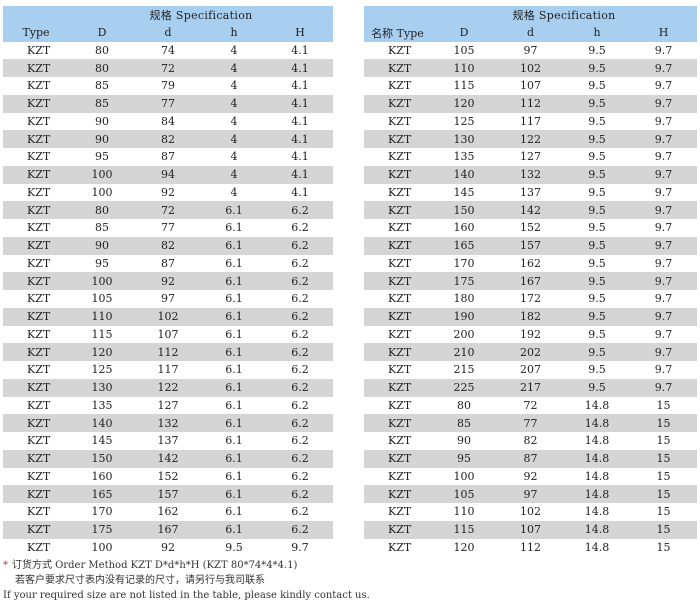 This screenshot has width=700, height=603. I want to click on table-row: KZT 110 102 6.1 6.2, so click(168, 316).